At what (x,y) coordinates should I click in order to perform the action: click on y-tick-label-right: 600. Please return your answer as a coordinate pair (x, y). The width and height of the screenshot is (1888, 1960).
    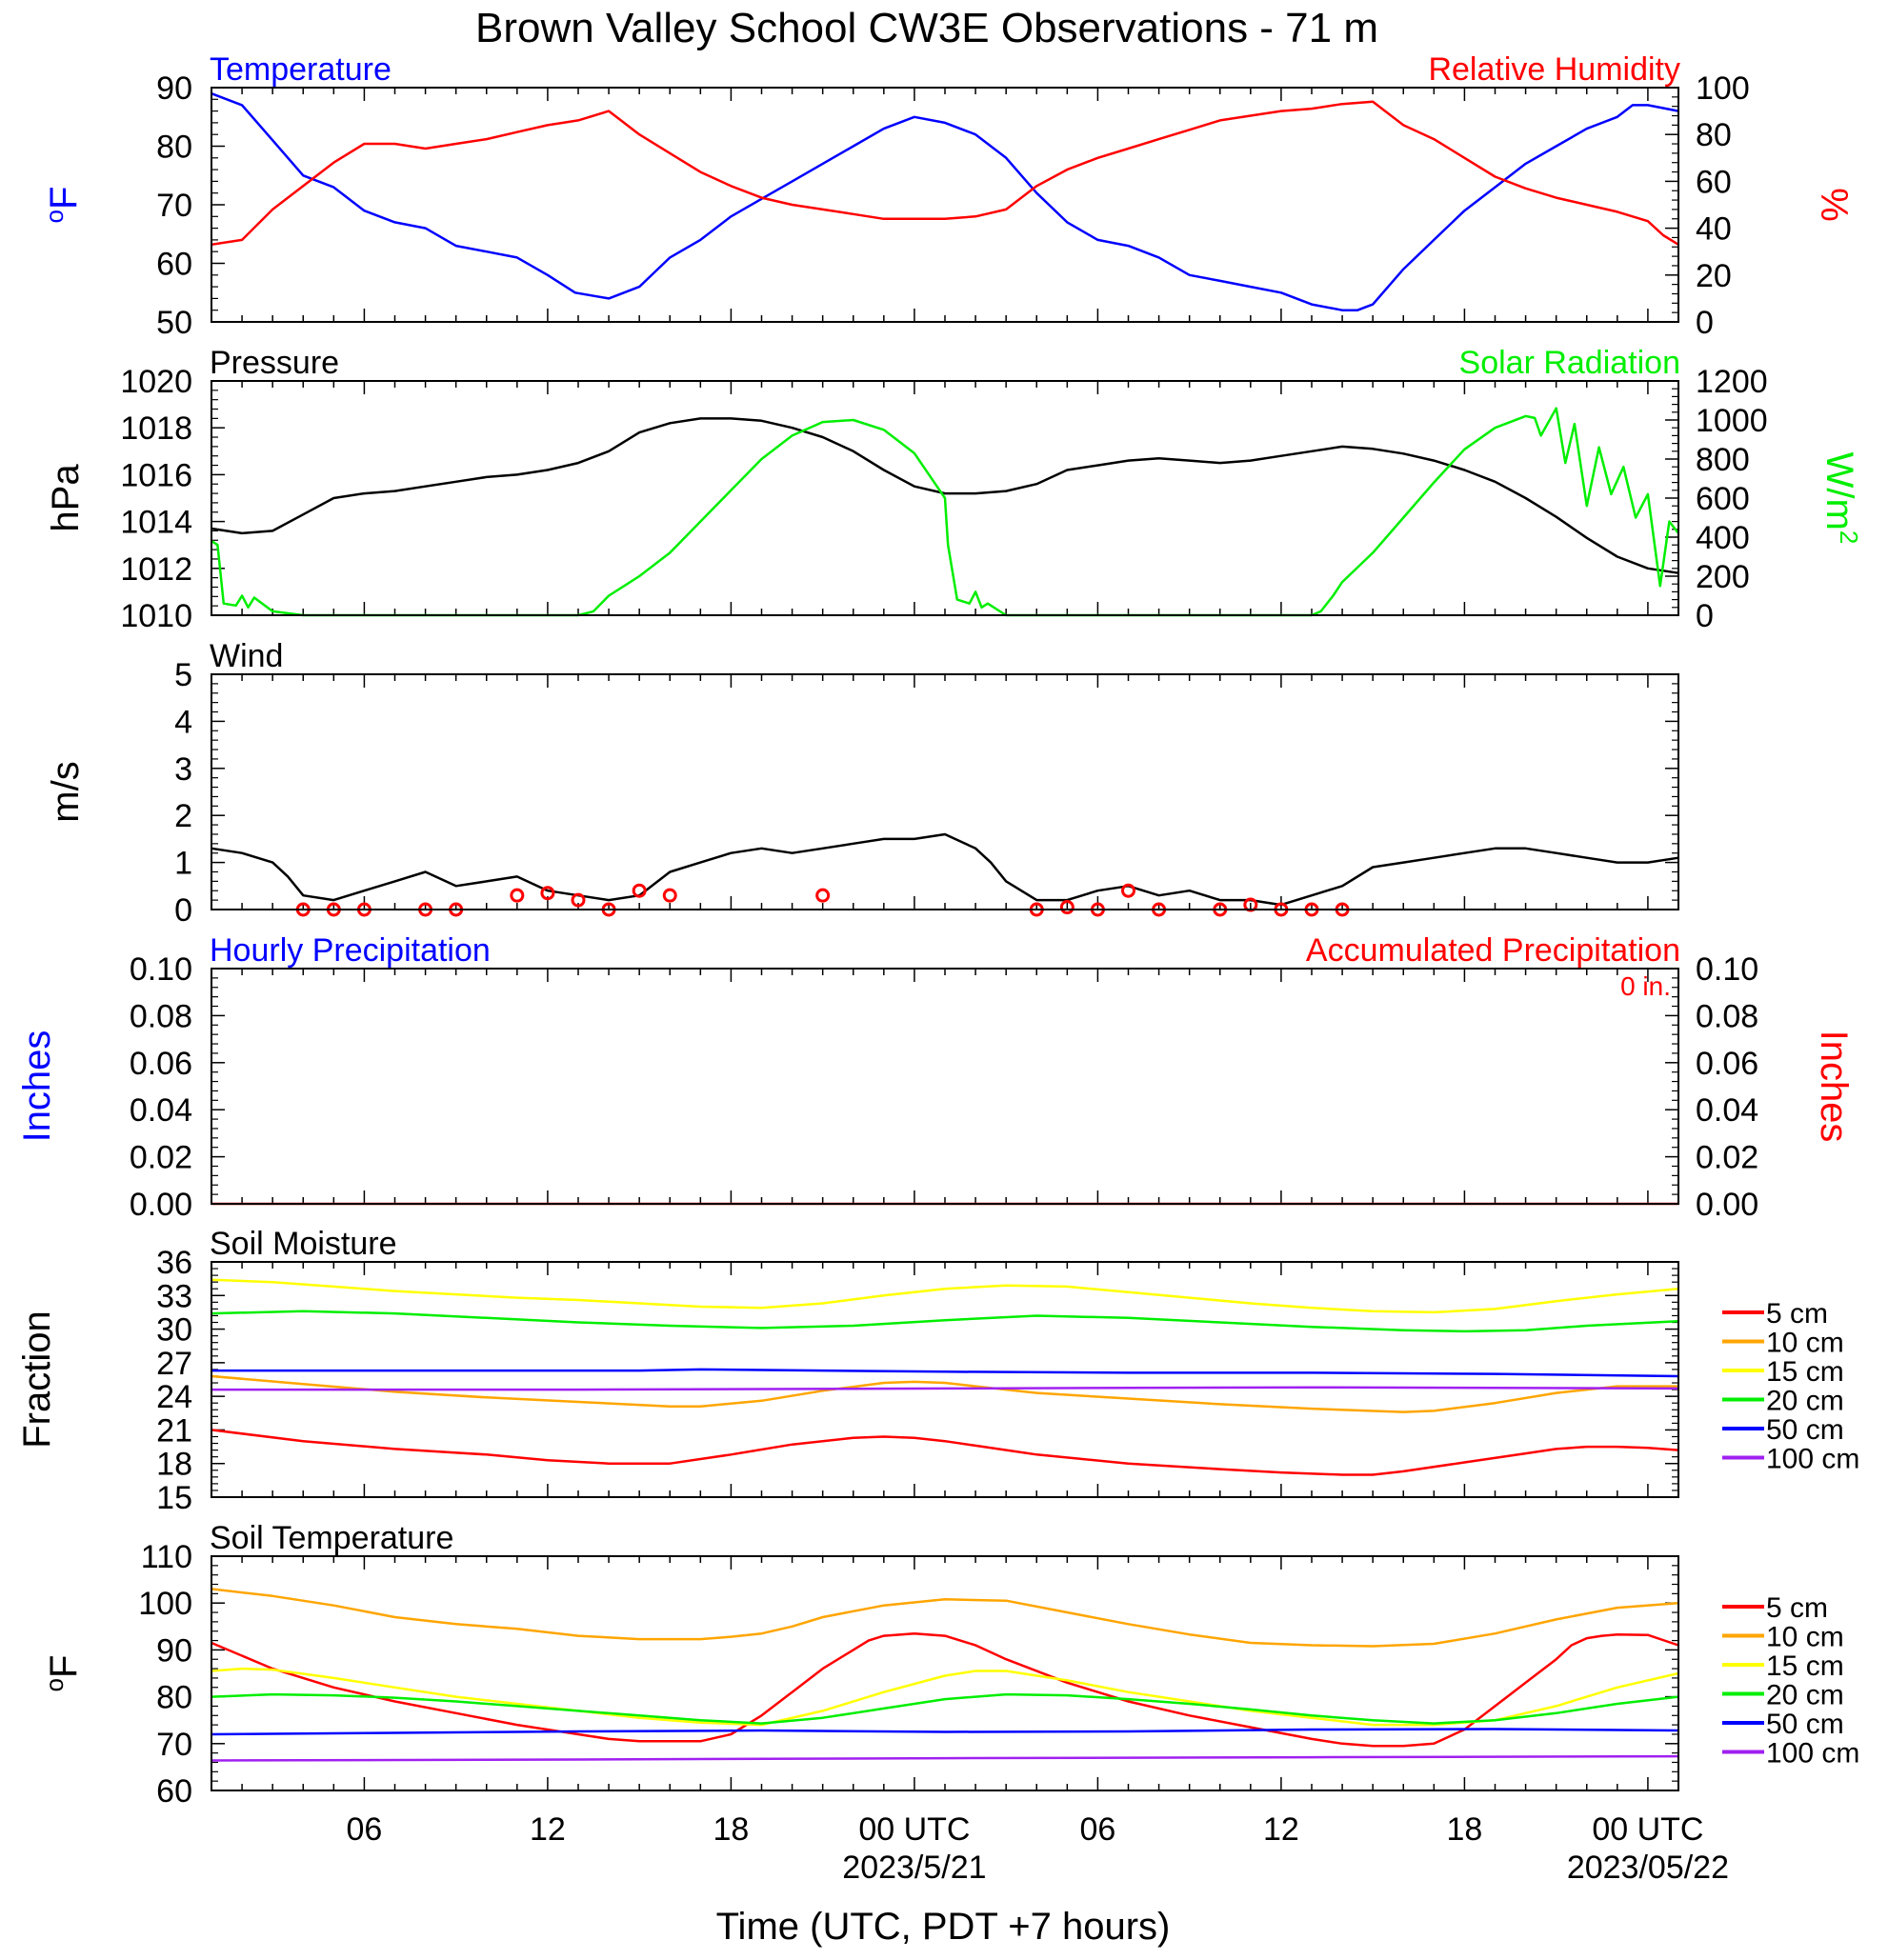
    Looking at the image, I should click on (1723, 499).